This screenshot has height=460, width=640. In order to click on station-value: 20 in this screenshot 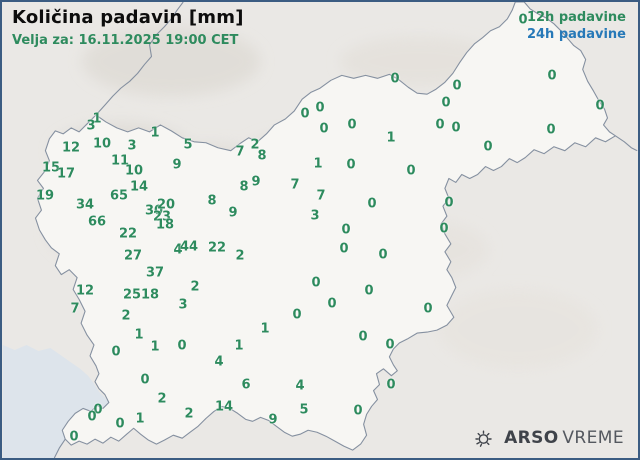, I will do `click(166, 205)`.